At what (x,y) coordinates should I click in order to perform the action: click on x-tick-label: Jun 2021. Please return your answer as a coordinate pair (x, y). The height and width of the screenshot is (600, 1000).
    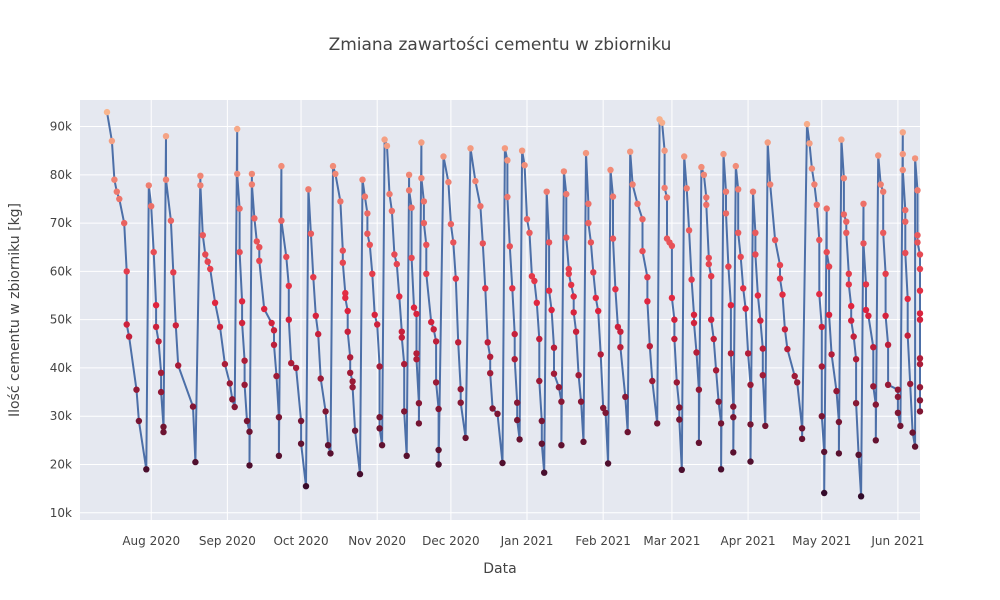
    Looking at the image, I should click on (897, 541).